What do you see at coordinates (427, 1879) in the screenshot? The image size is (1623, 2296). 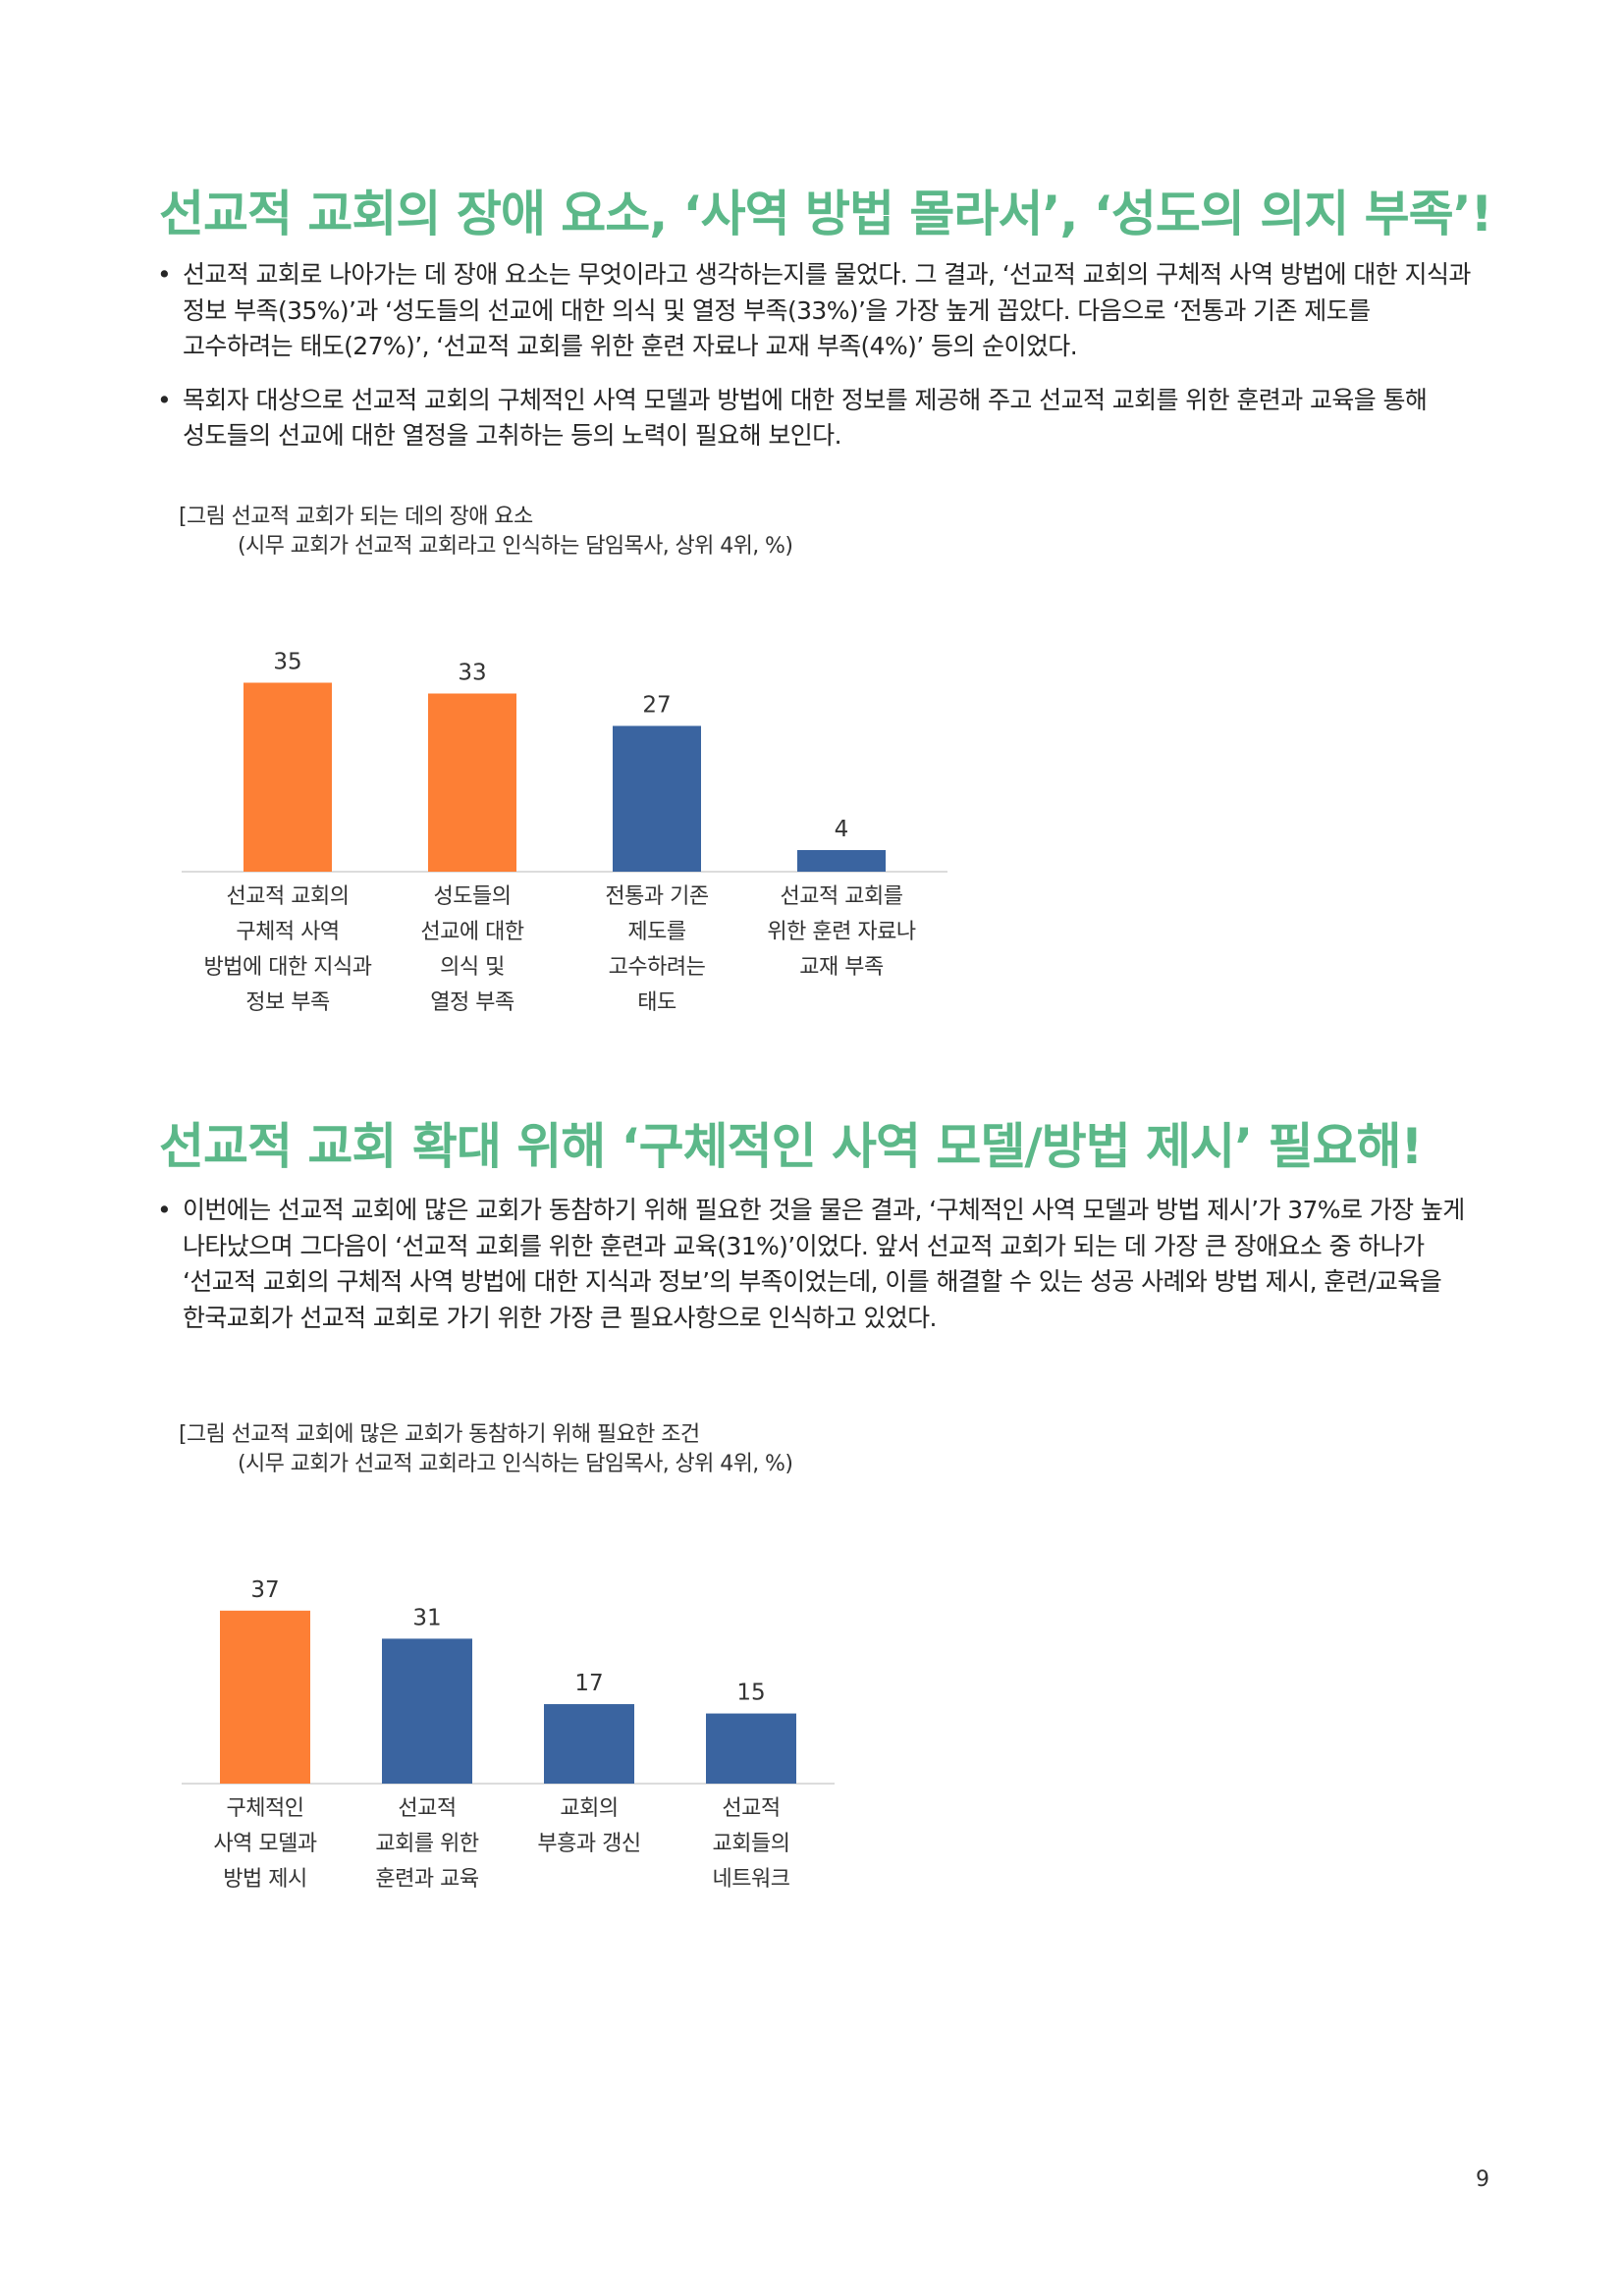 I see `category-label: 훈련과 교육` at bounding box center [427, 1879].